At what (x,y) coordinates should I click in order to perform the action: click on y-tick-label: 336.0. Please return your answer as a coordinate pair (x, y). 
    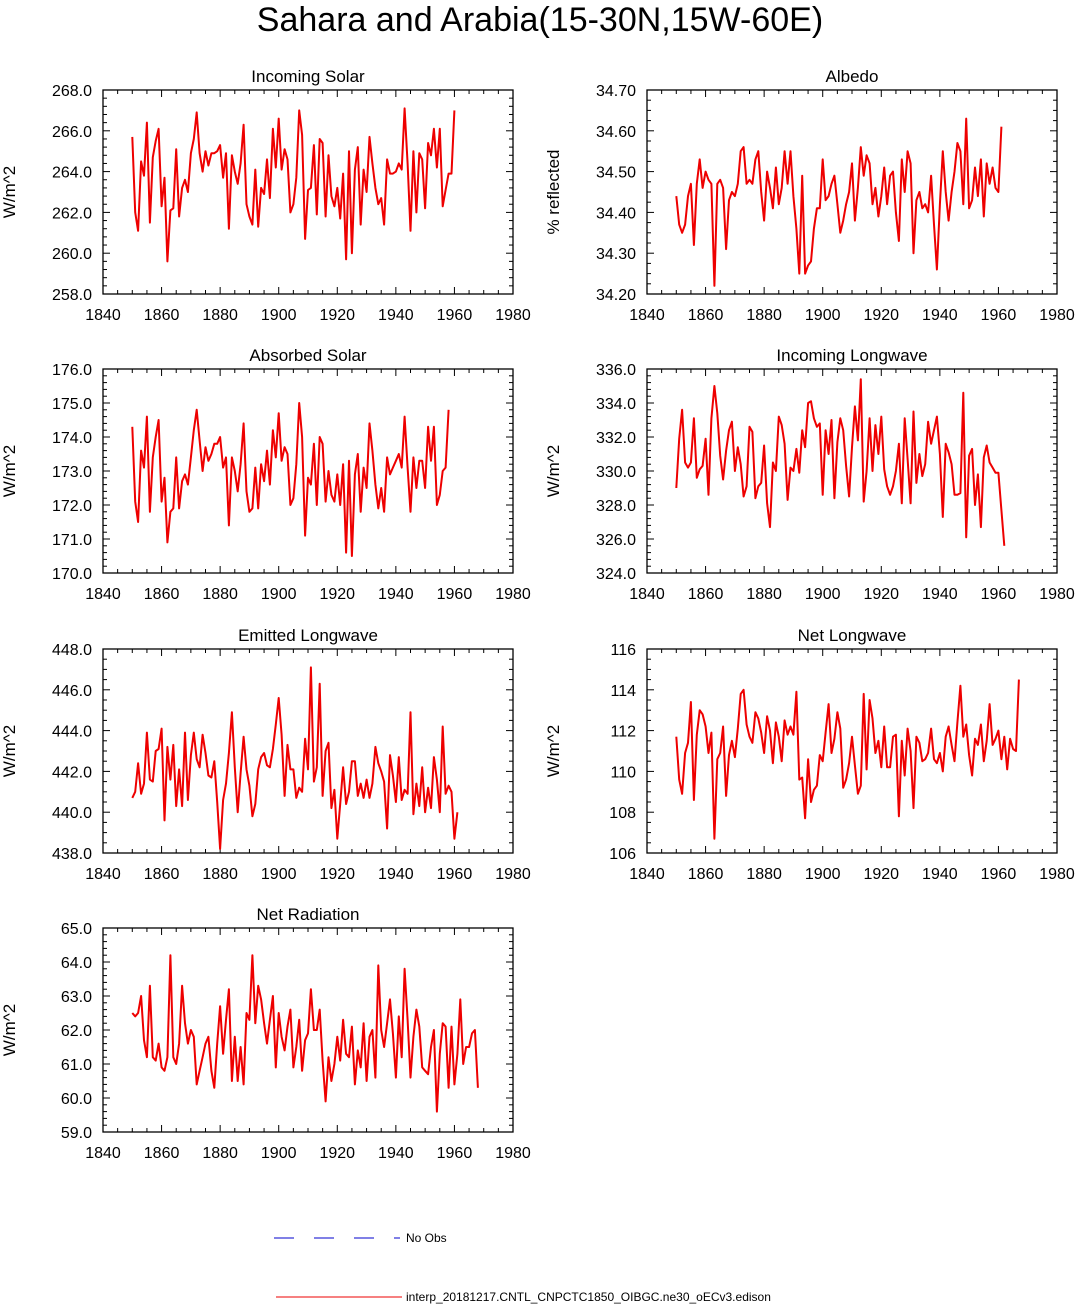
    Looking at the image, I should click on (616, 370).